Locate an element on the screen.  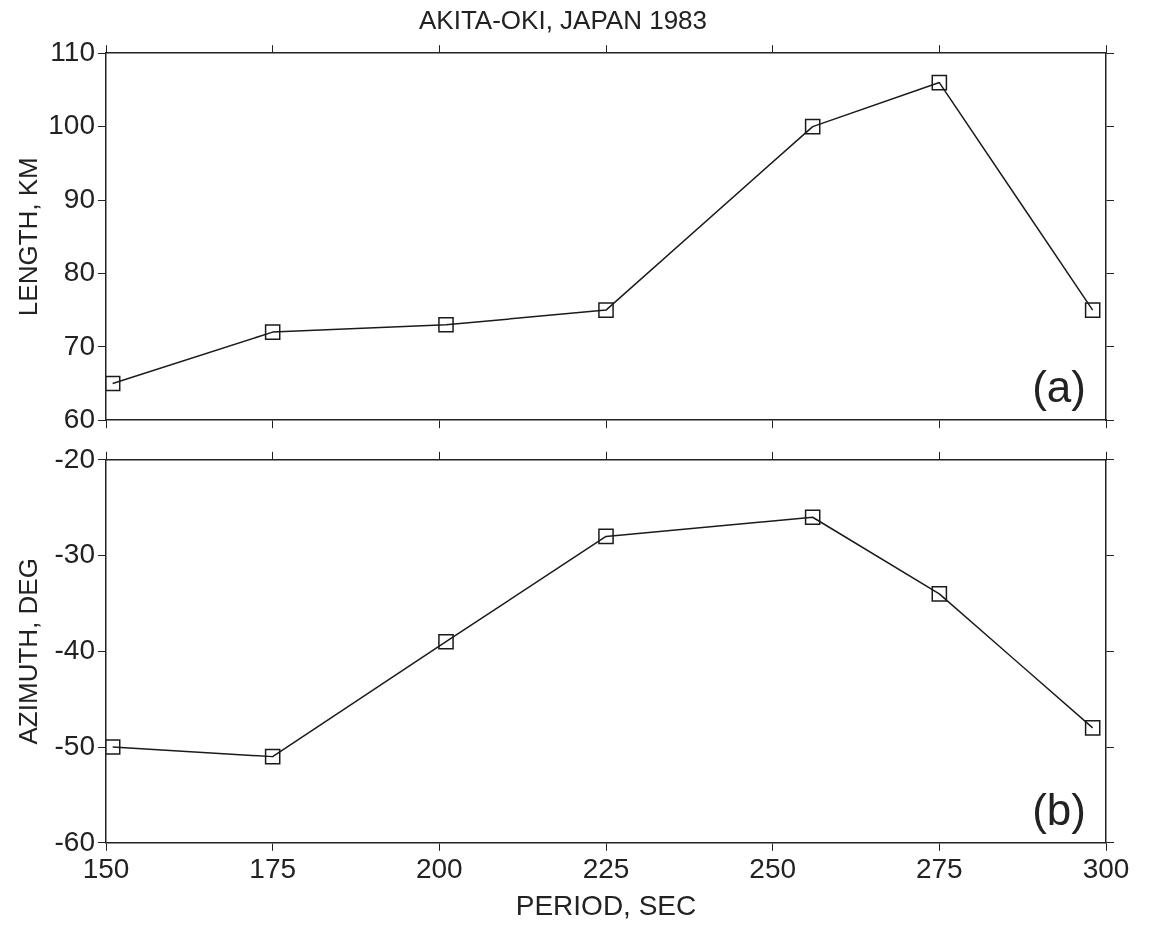
annotation: (b) is located at coordinates (1059, 809).